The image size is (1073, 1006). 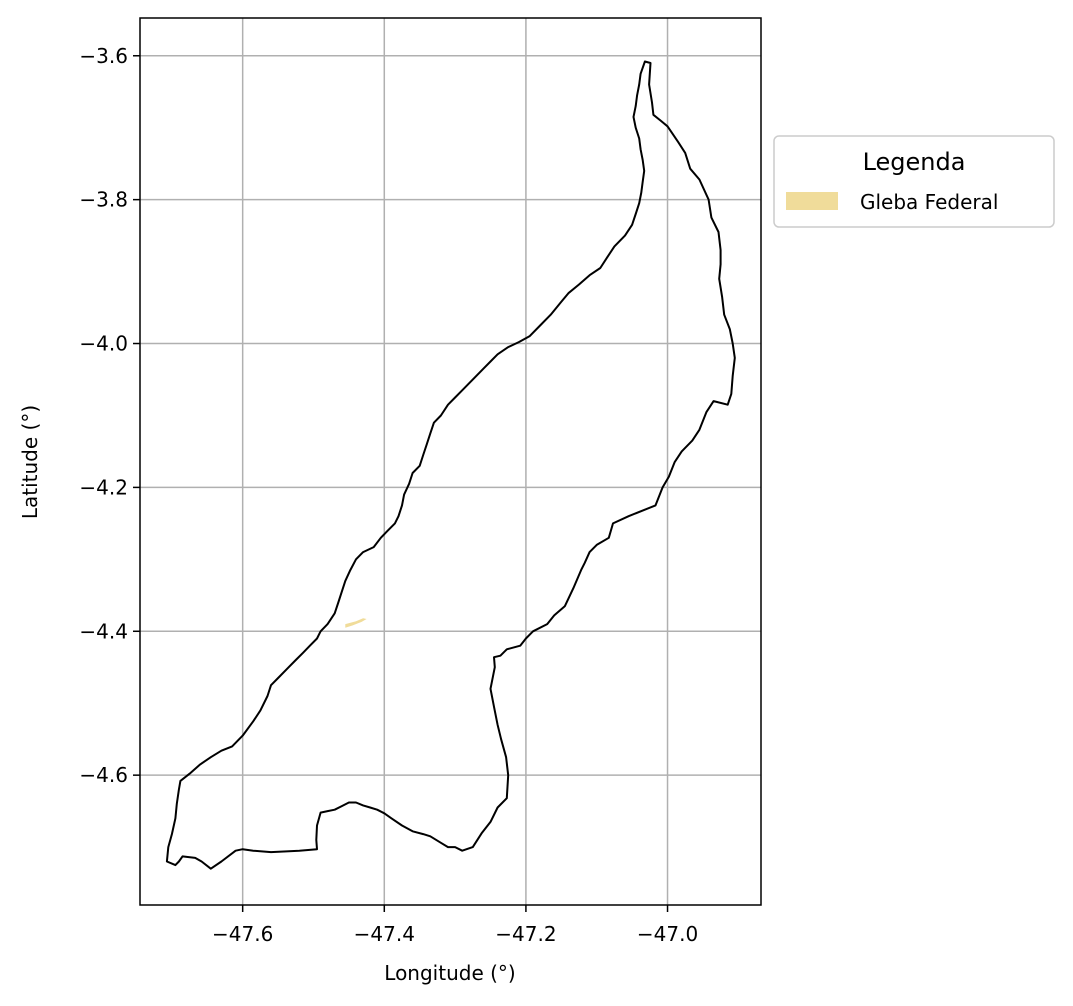 What do you see at coordinates (103, 487) in the screenshot?
I see `y-tick-label: −4.2` at bounding box center [103, 487].